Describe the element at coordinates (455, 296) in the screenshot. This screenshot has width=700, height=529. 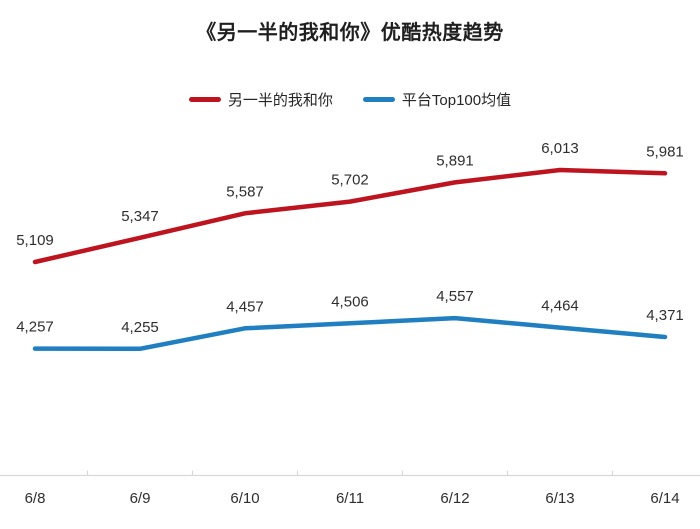
I see `data-label-series-1: 4,557` at that location.